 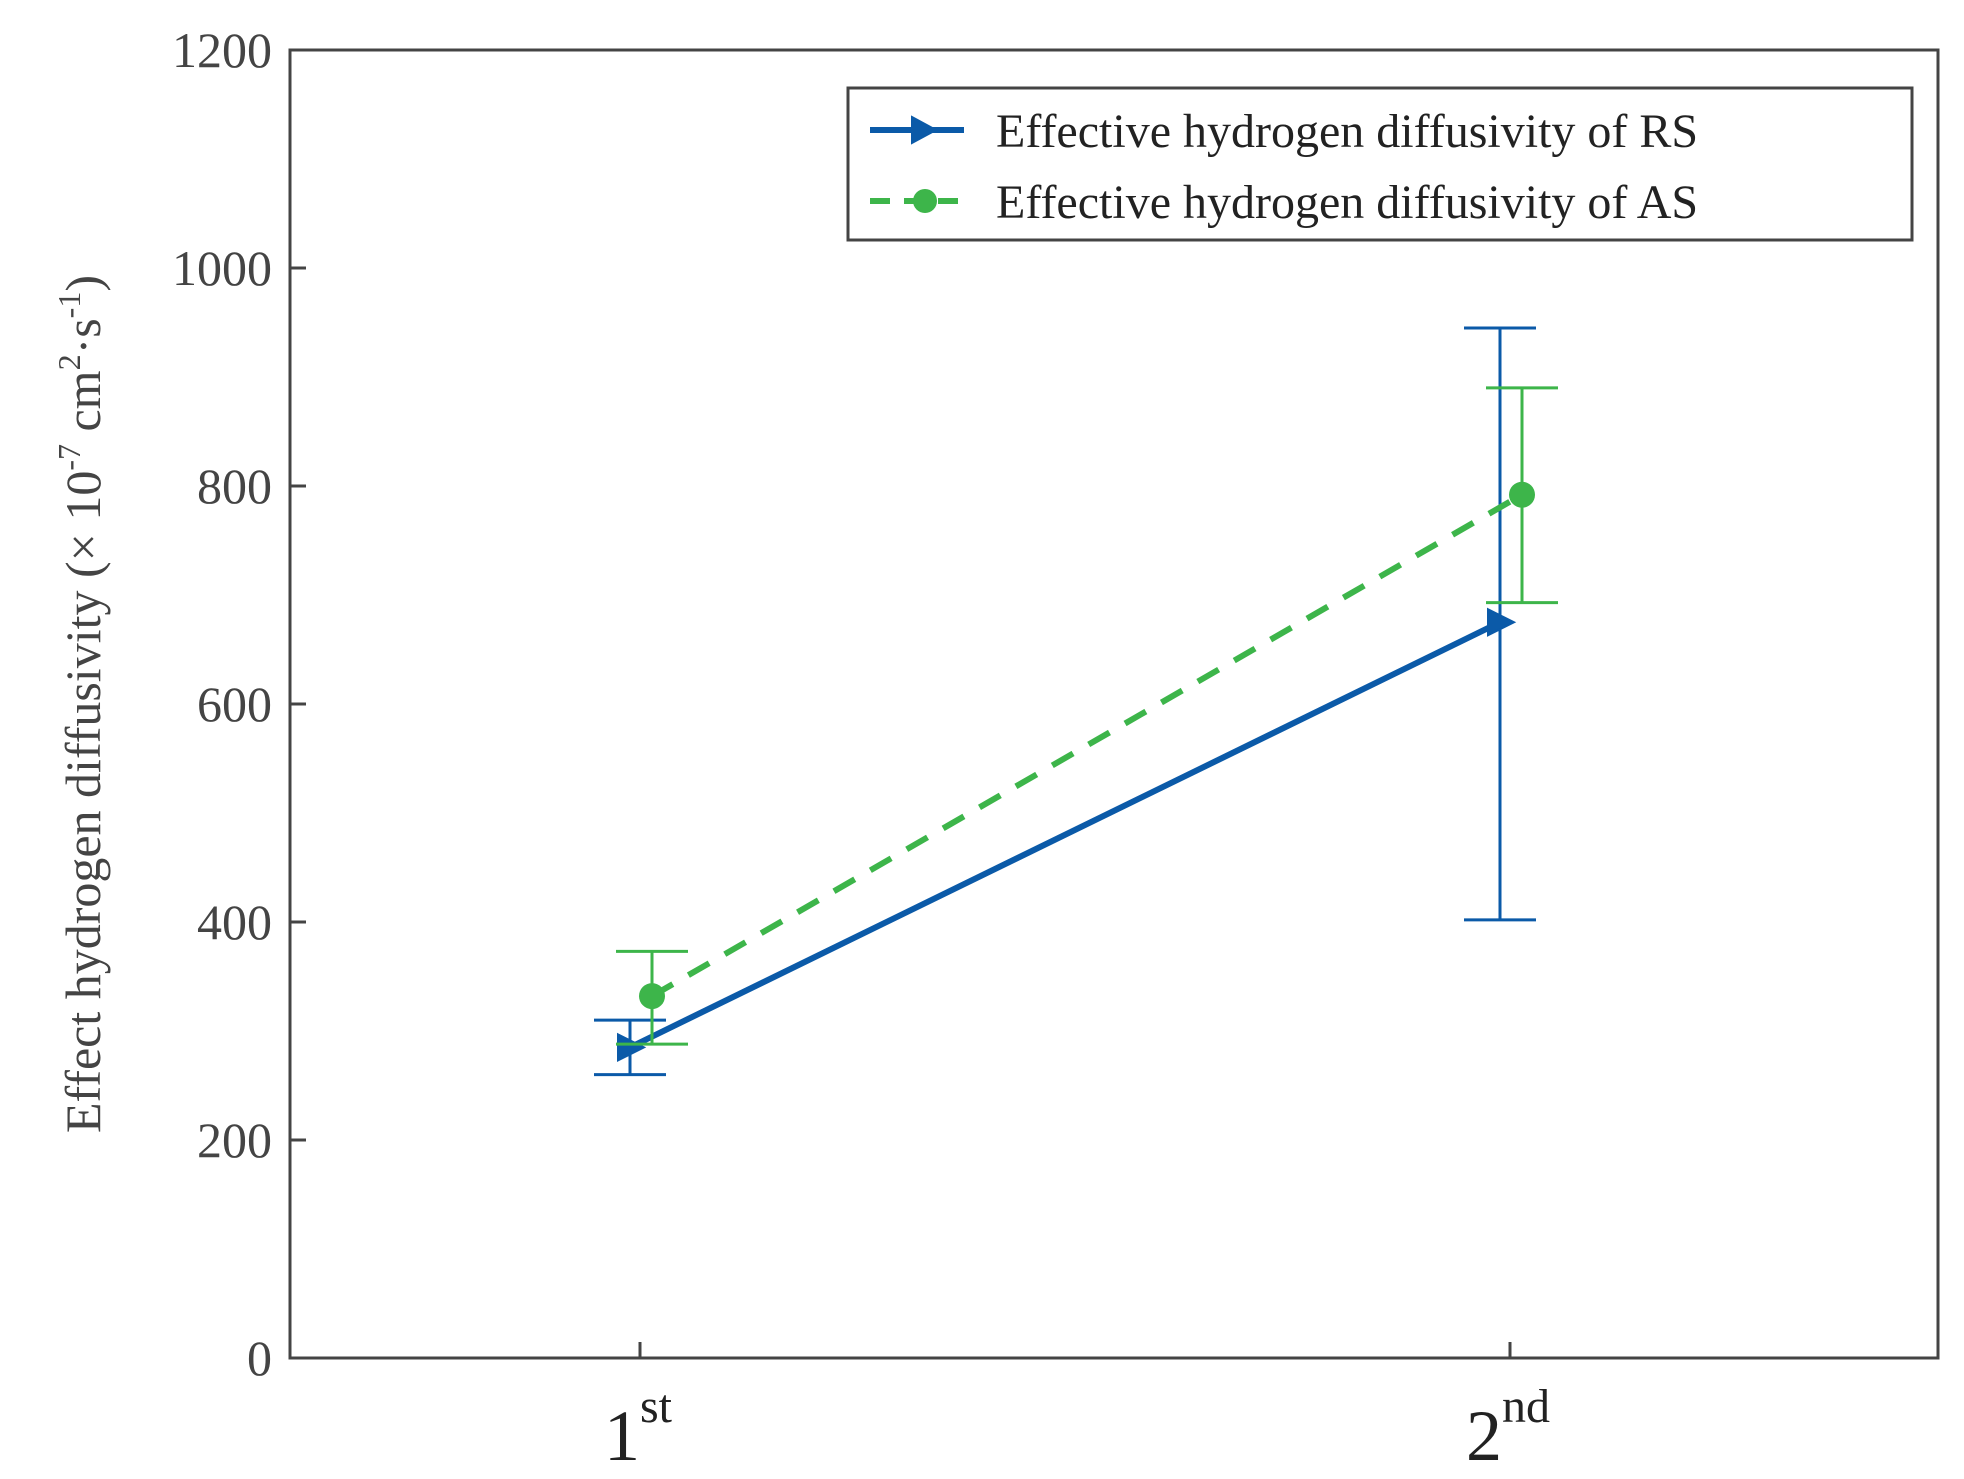 What do you see at coordinates (222, 268) in the screenshot?
I see `y-tick-label: 1000` at bounding box center [222, 268].